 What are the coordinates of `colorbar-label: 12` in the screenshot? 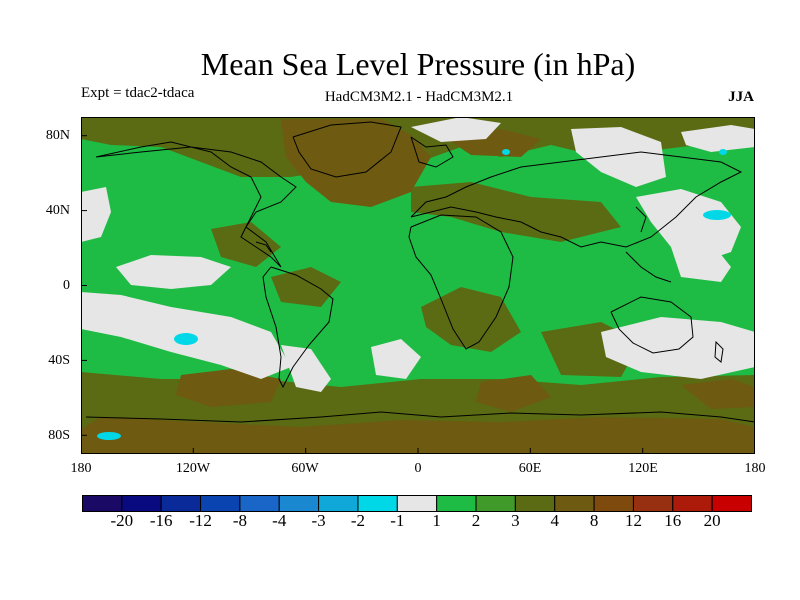 It's located at (633, 520).